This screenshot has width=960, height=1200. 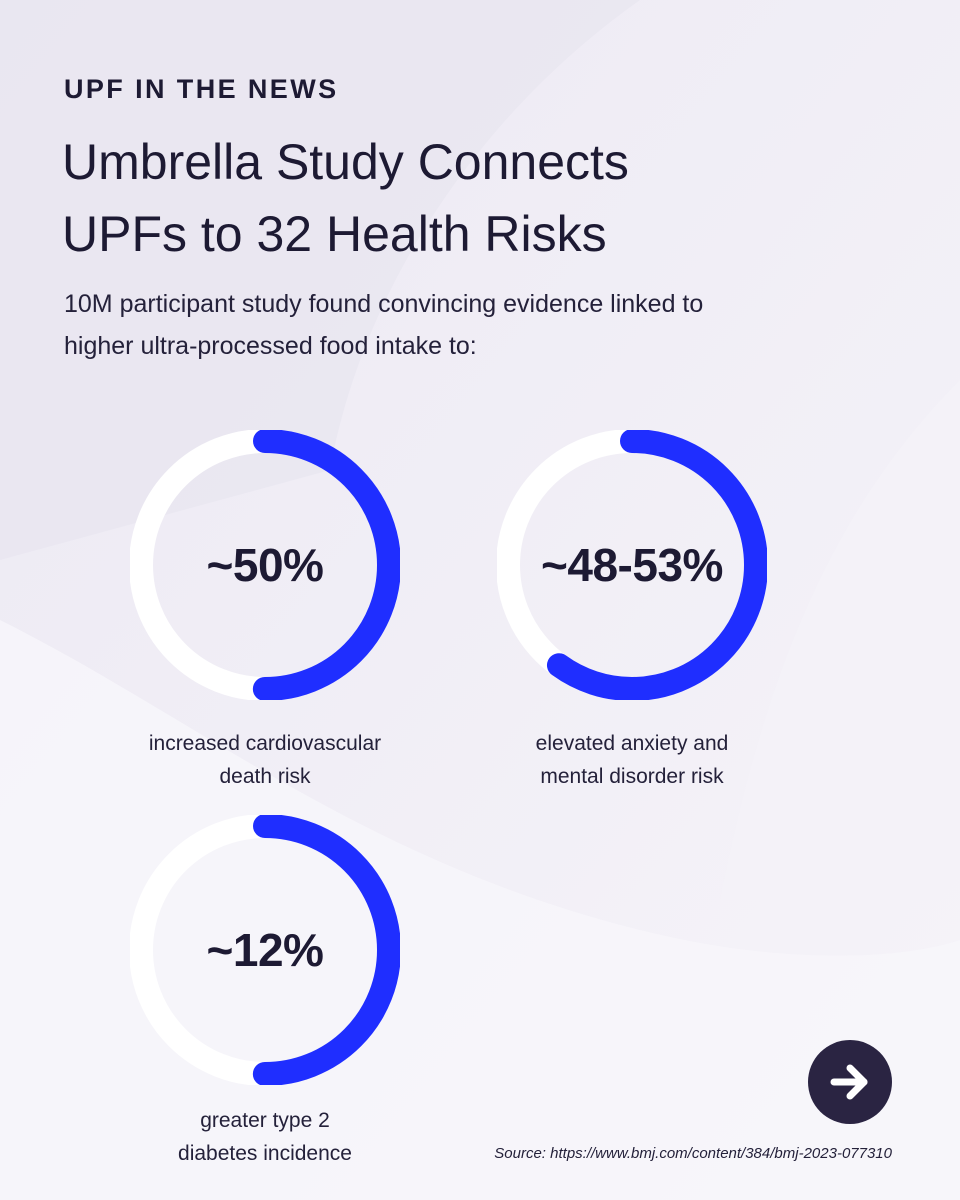 I want to click on stat-value: ~48-53%, so click(x=632, y=565).